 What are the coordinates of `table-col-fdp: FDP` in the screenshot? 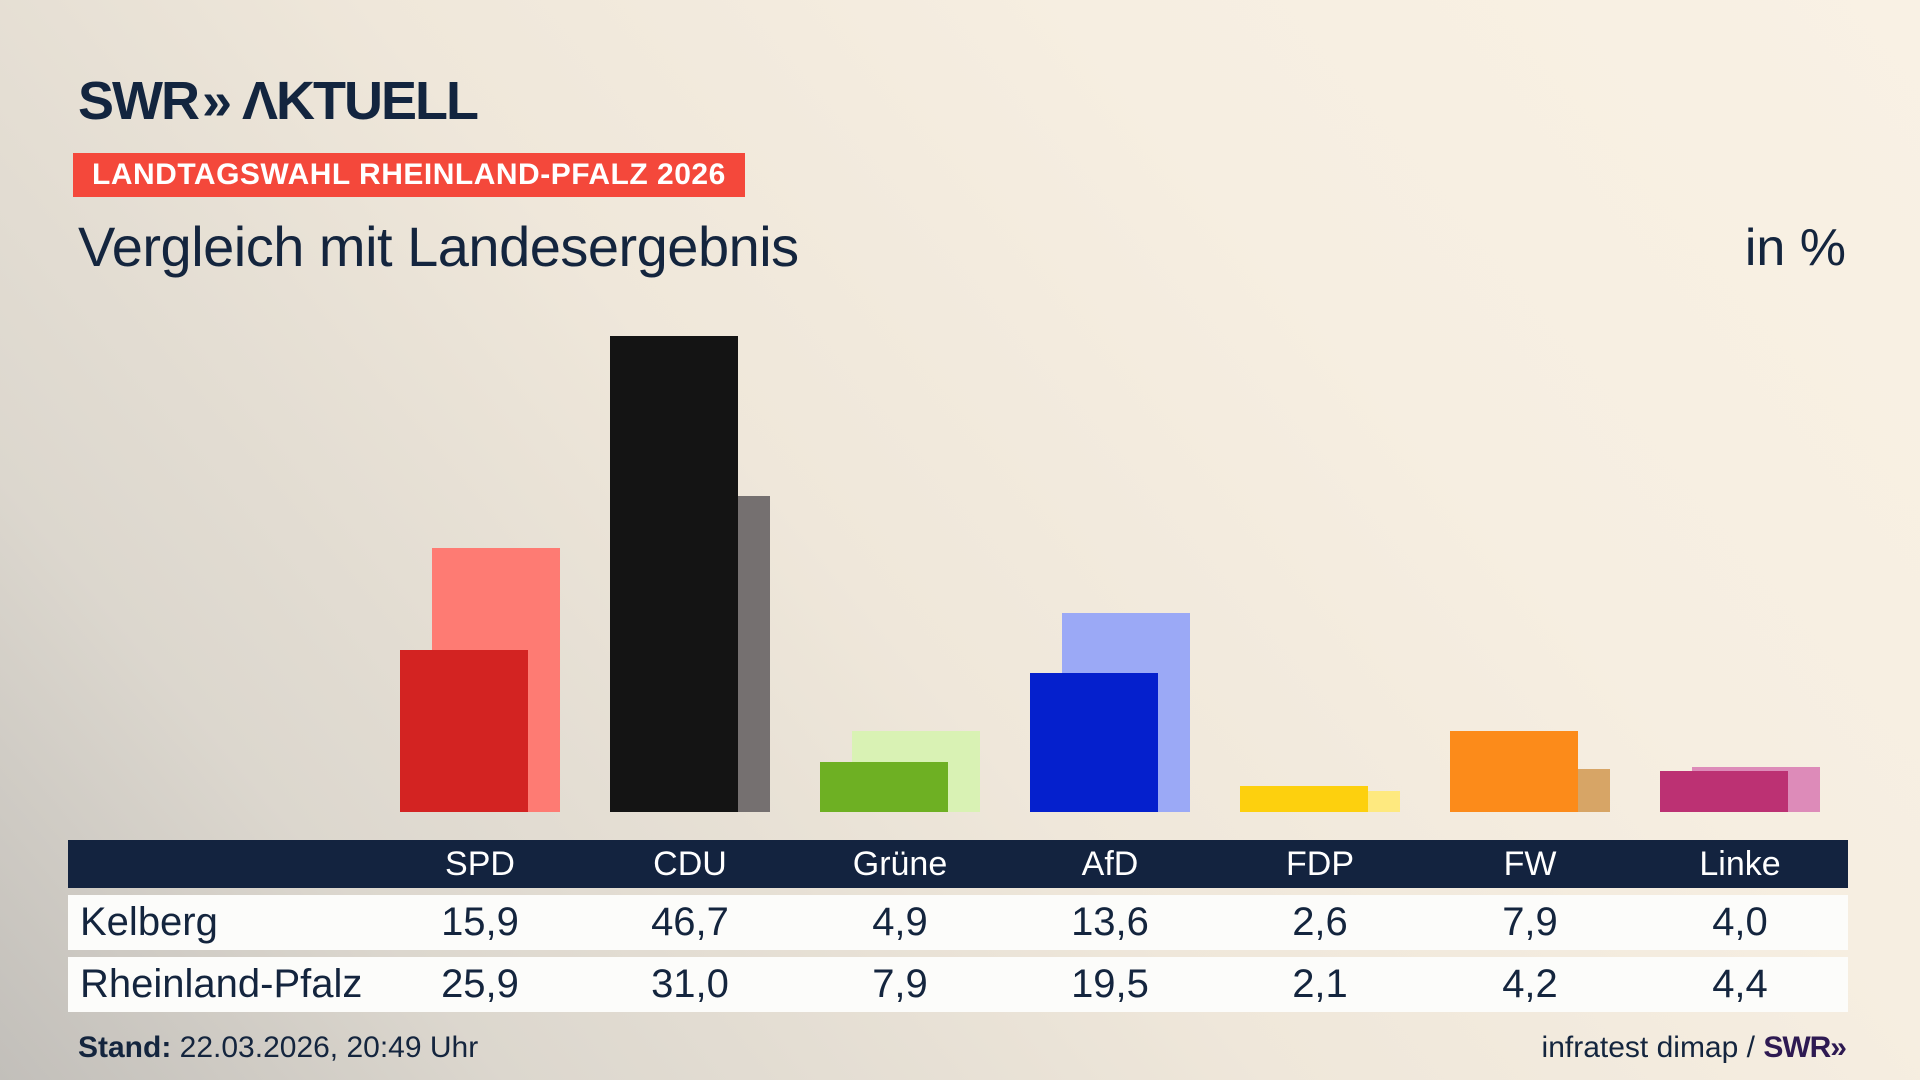 It's located at (1320, 863).